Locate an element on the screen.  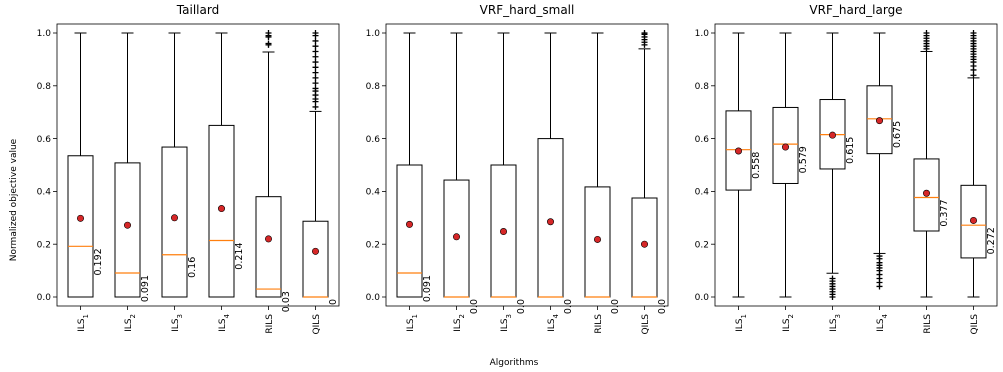
panel-title: VRF_hard_small is located at coordinates (527, 10).